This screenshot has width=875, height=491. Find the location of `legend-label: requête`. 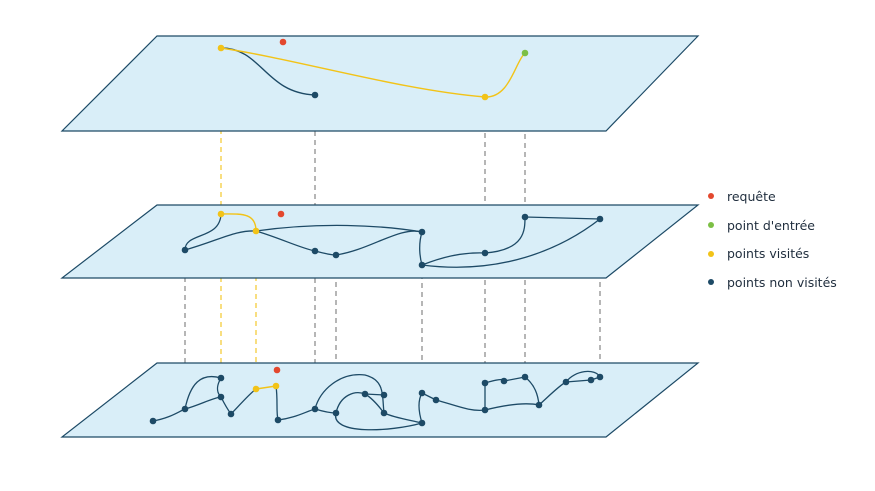

legend-label: requête is located at coordinates (751, 196).